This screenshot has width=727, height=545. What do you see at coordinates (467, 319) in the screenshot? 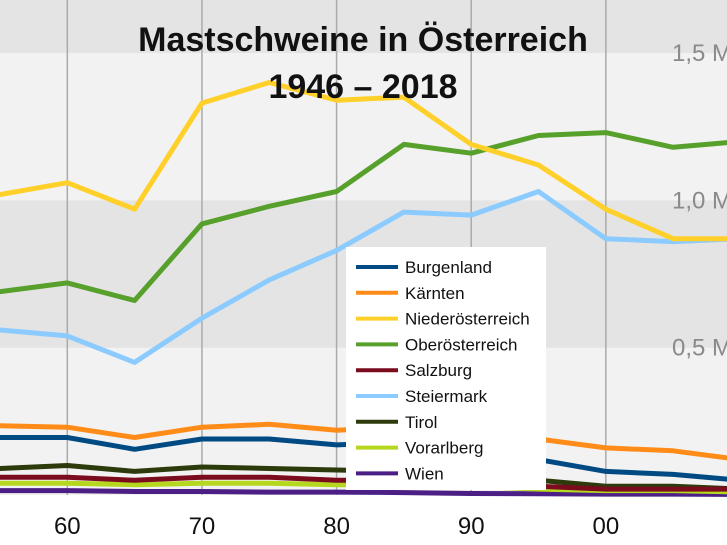
I see `legend-label: Niederösterreich` at bounding box center [467, 319].